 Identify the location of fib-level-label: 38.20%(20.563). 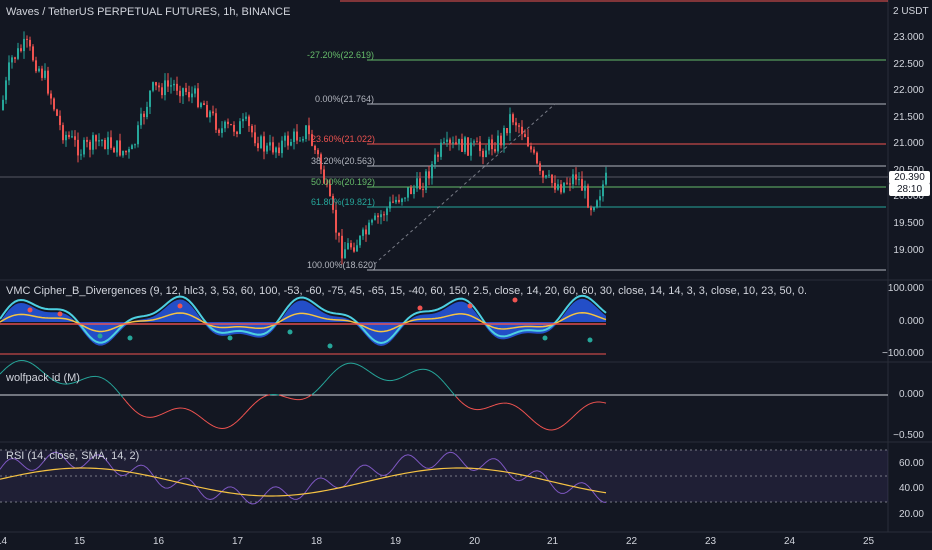
(343, 161).